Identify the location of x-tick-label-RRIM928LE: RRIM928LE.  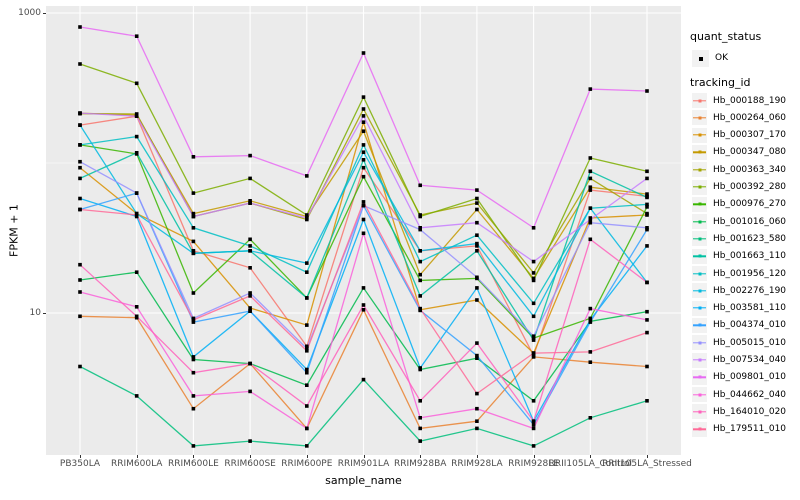
(533, 464).